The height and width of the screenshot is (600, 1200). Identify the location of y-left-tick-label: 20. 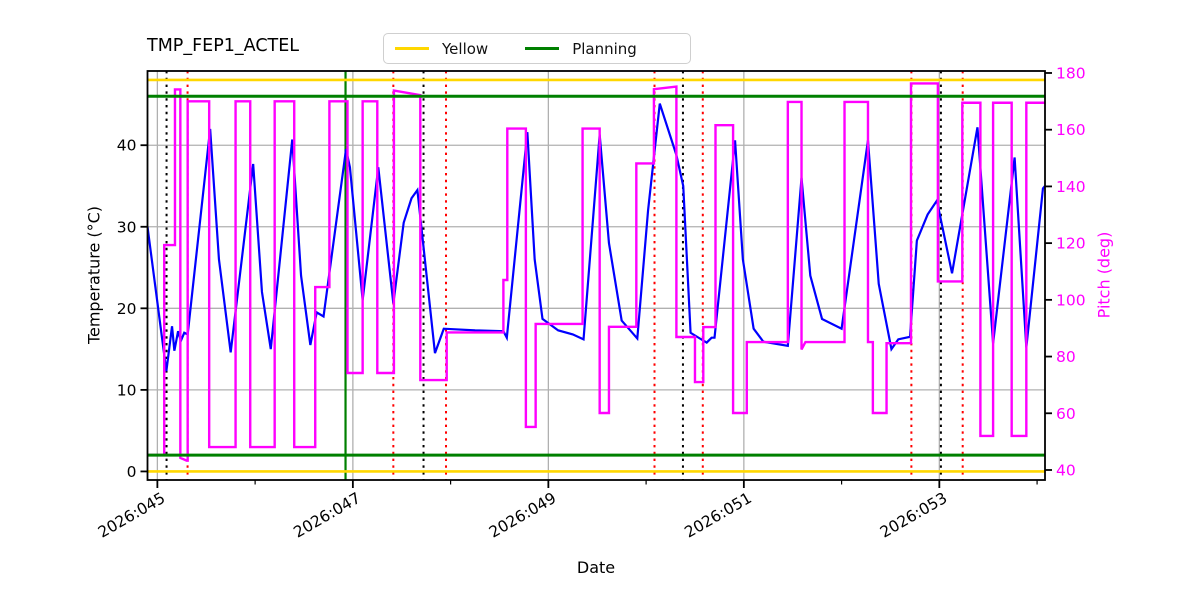
(127, 309).